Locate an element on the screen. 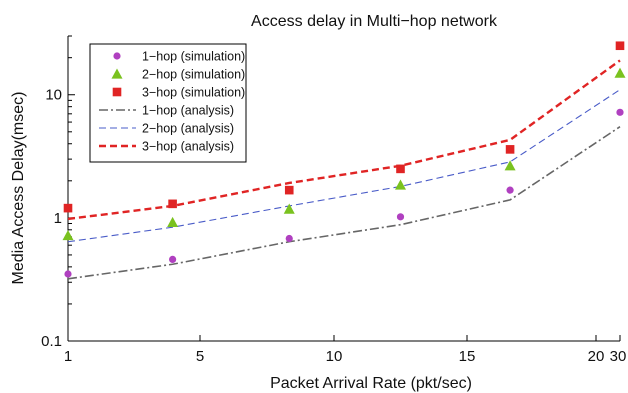 The height and width of the screenshot is (393, 628). legend-box is located at coordinates (168, 103).